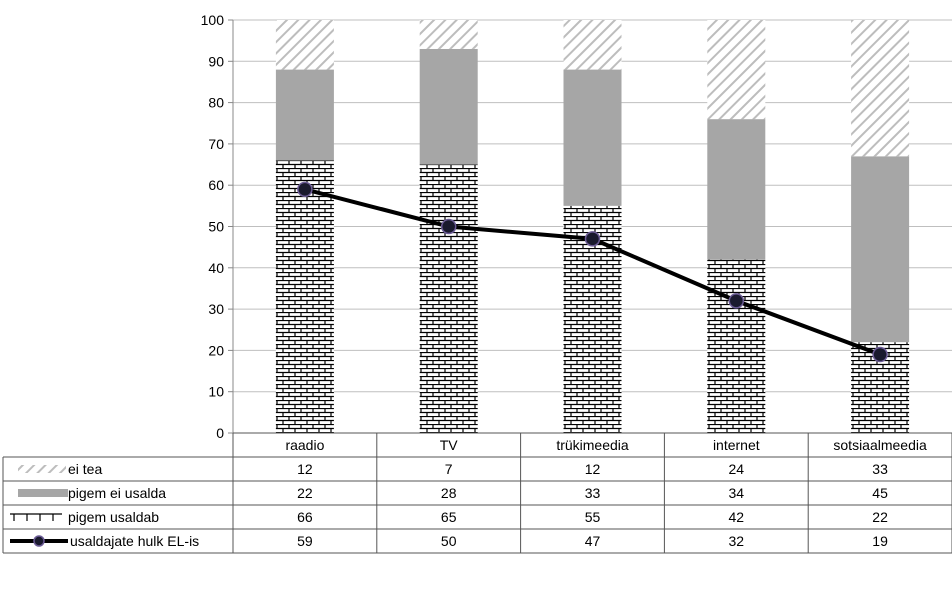 The height and width of the screenshot is (590, 952). Describe the element at coordinates (736, 445) in the screenshot. I see `x-category-label: internet` at that location.